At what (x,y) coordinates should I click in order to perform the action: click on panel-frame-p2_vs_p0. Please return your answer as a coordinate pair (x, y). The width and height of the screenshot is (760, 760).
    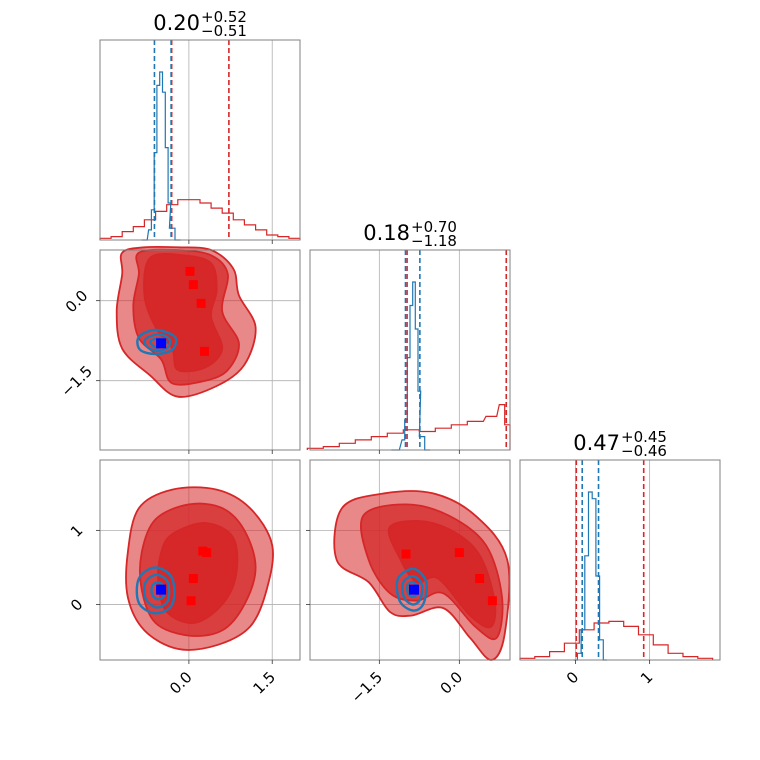
    Looking at the image, I should click on (200, 560).